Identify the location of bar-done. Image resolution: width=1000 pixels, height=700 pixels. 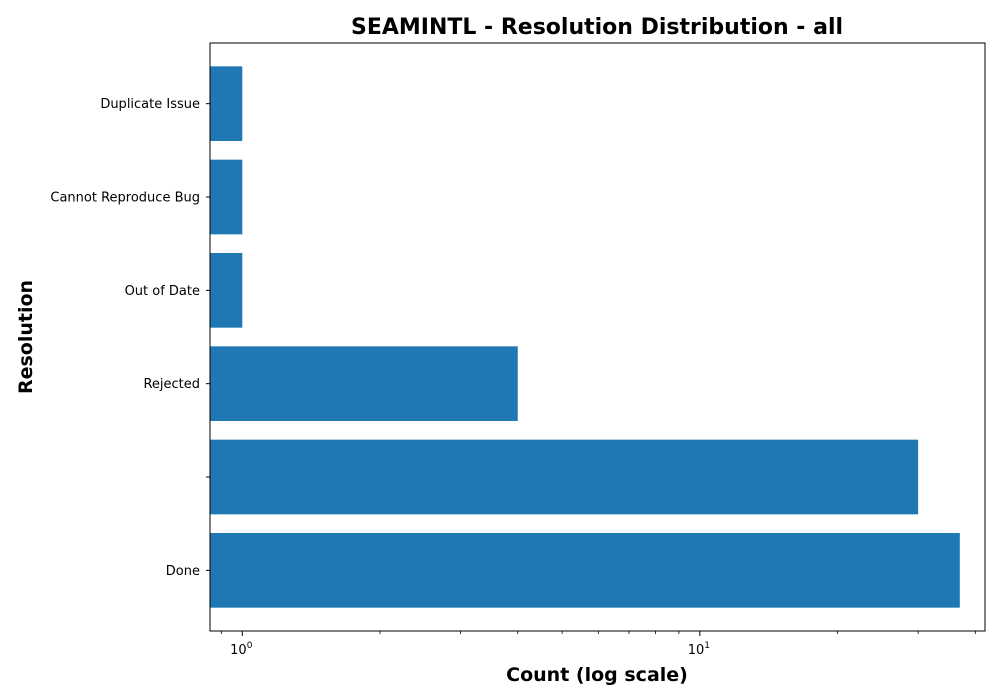
(585, 570).